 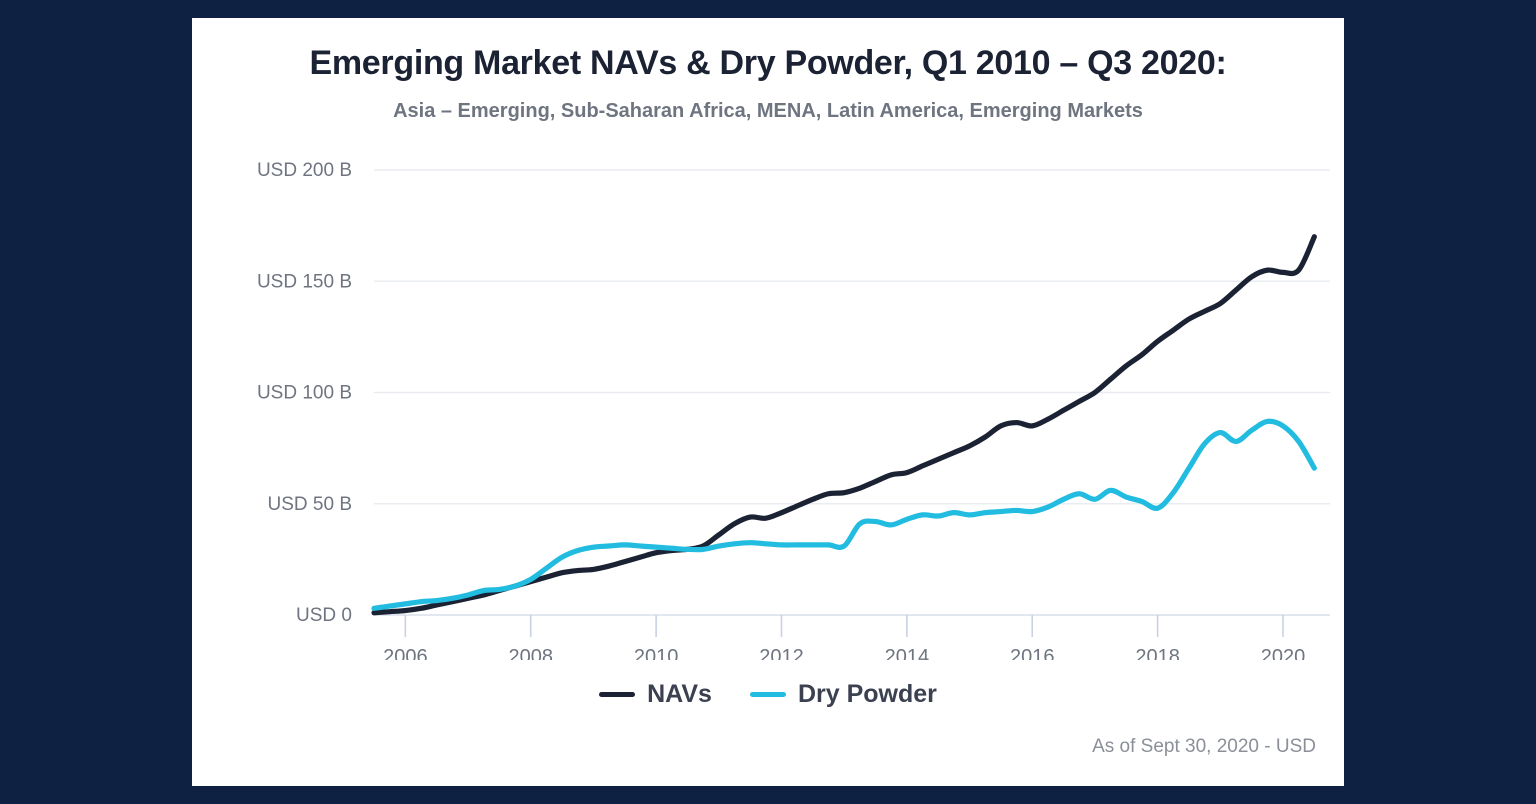 What do you see at coordinates (1032, 653) in the screenshot?
I see `x-axis-tick-label: 2016` at bounding box center [1032, 653].